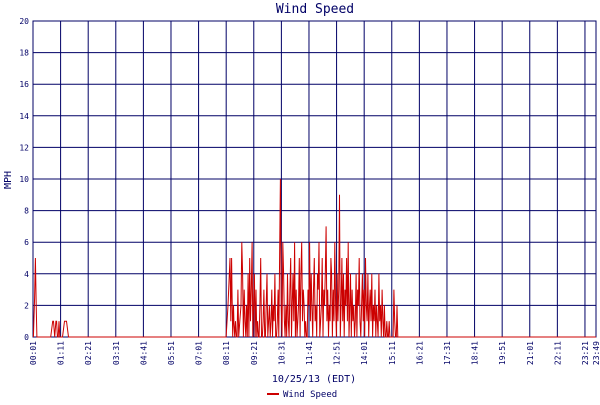 This screenshot has width=600, height=405. Describe the element at coordinates (8, 180) in the screenshot. I see `y-axis-label: MPH` at that location.